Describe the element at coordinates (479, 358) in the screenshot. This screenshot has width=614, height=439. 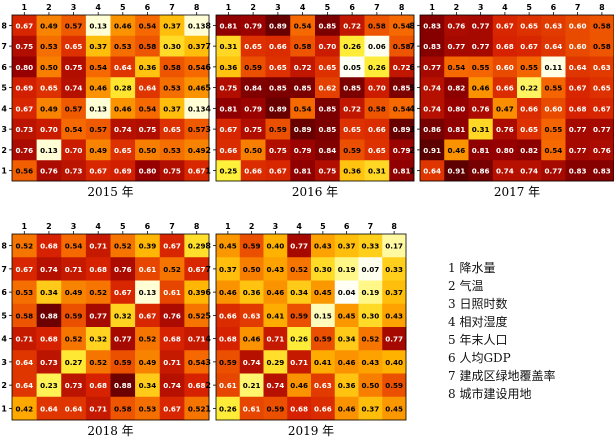
I see `legend-item: 6 人均GDP` at that location.